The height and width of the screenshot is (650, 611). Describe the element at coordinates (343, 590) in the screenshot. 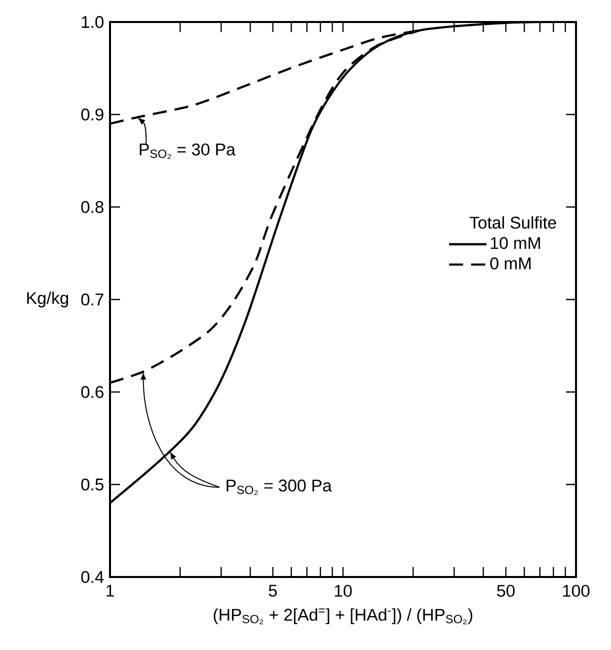

I see `x-tick-label: 10` at that location.